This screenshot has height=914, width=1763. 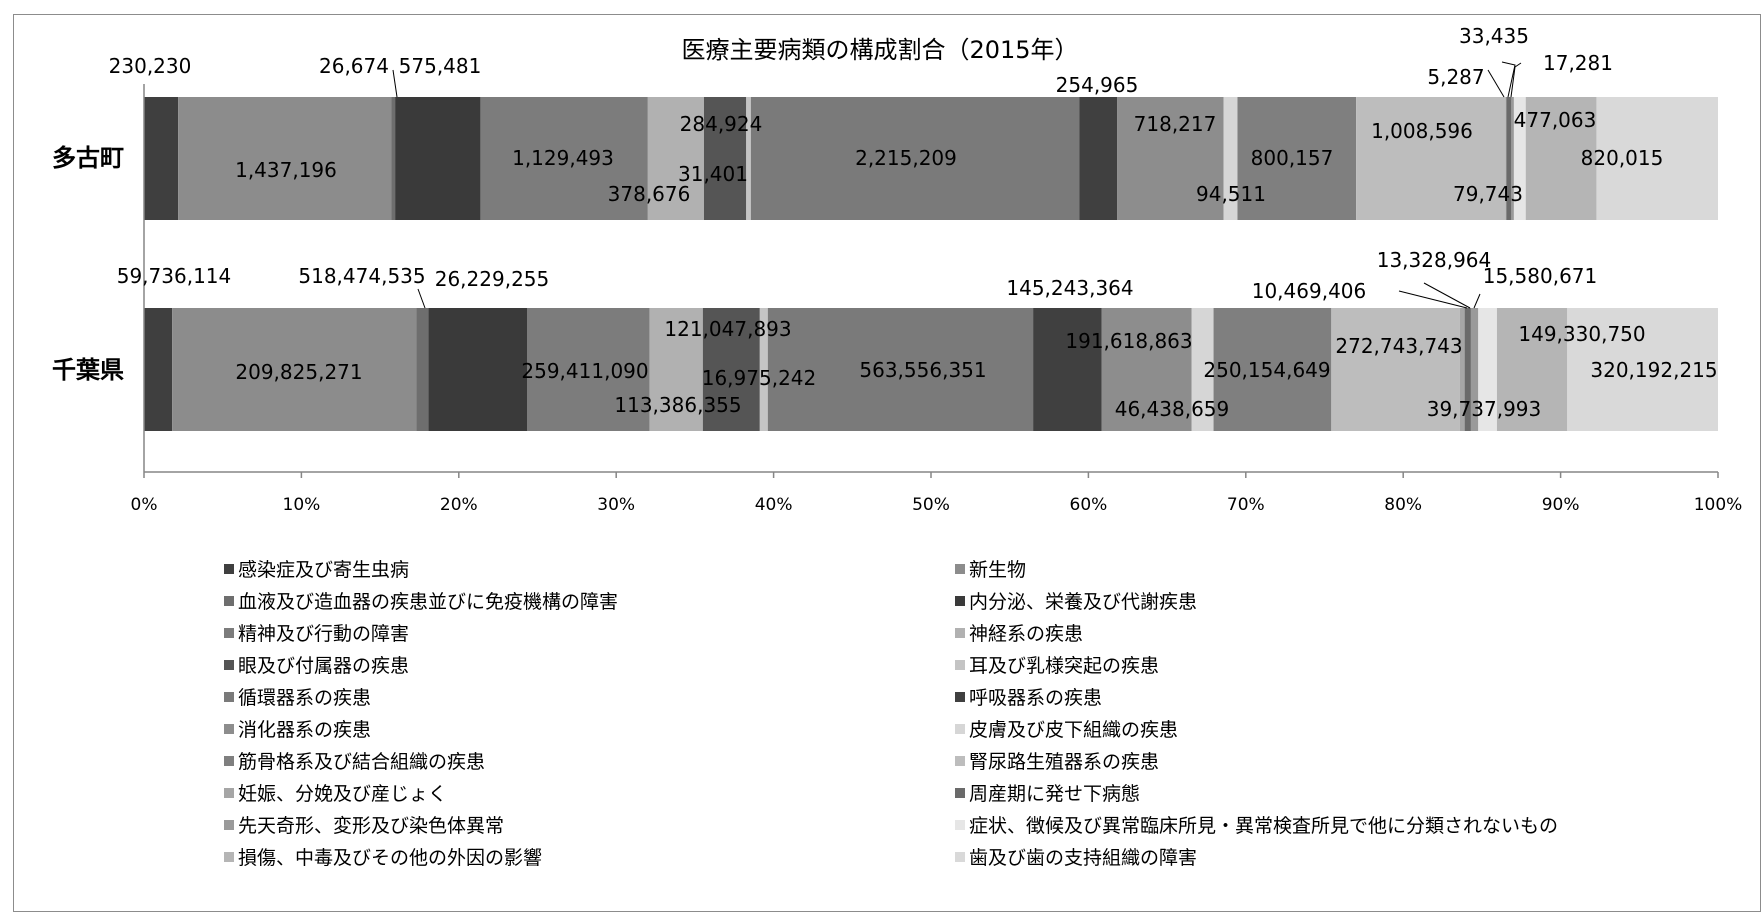 I want to click on data-label: 149,330,750, so click(x=1581, y=334).